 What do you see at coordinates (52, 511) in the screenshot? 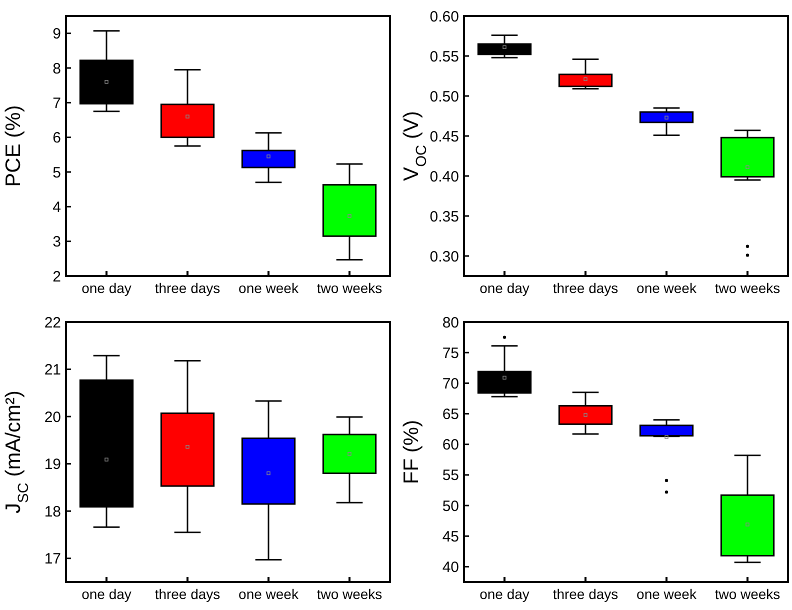
I see `y-tick-label: 18` at bounding box center [52, 511].